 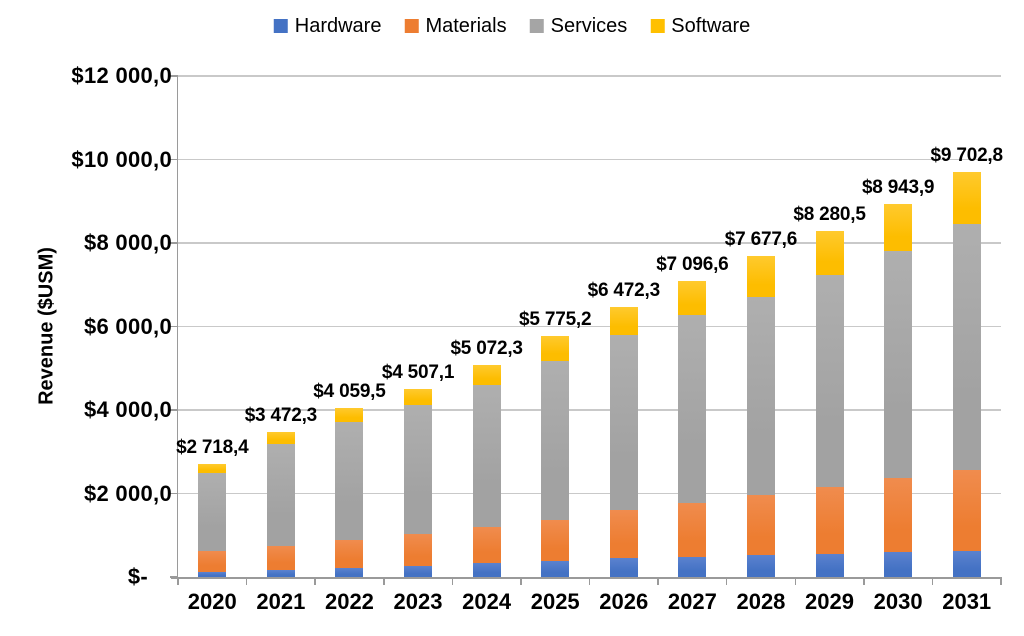 I want to click on y-tick-label: $8 000,0, so click(x=127, y=242).